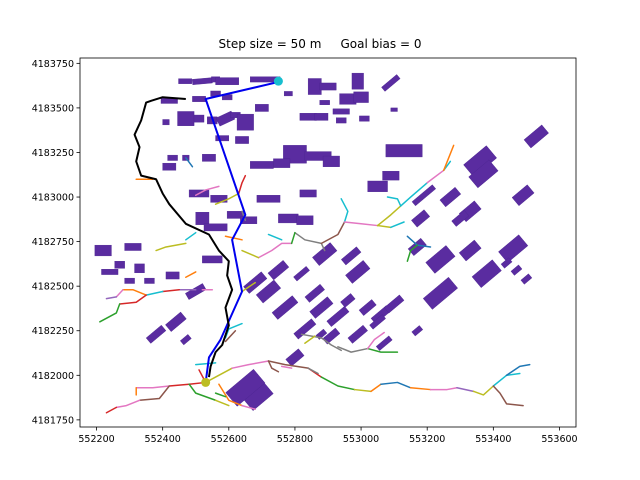  What do you see at coordinates (320, 44) in the screenshot?
I see `chart-title: Step size = 50 m Goal bias = 0` at bounding box center [320, 44].